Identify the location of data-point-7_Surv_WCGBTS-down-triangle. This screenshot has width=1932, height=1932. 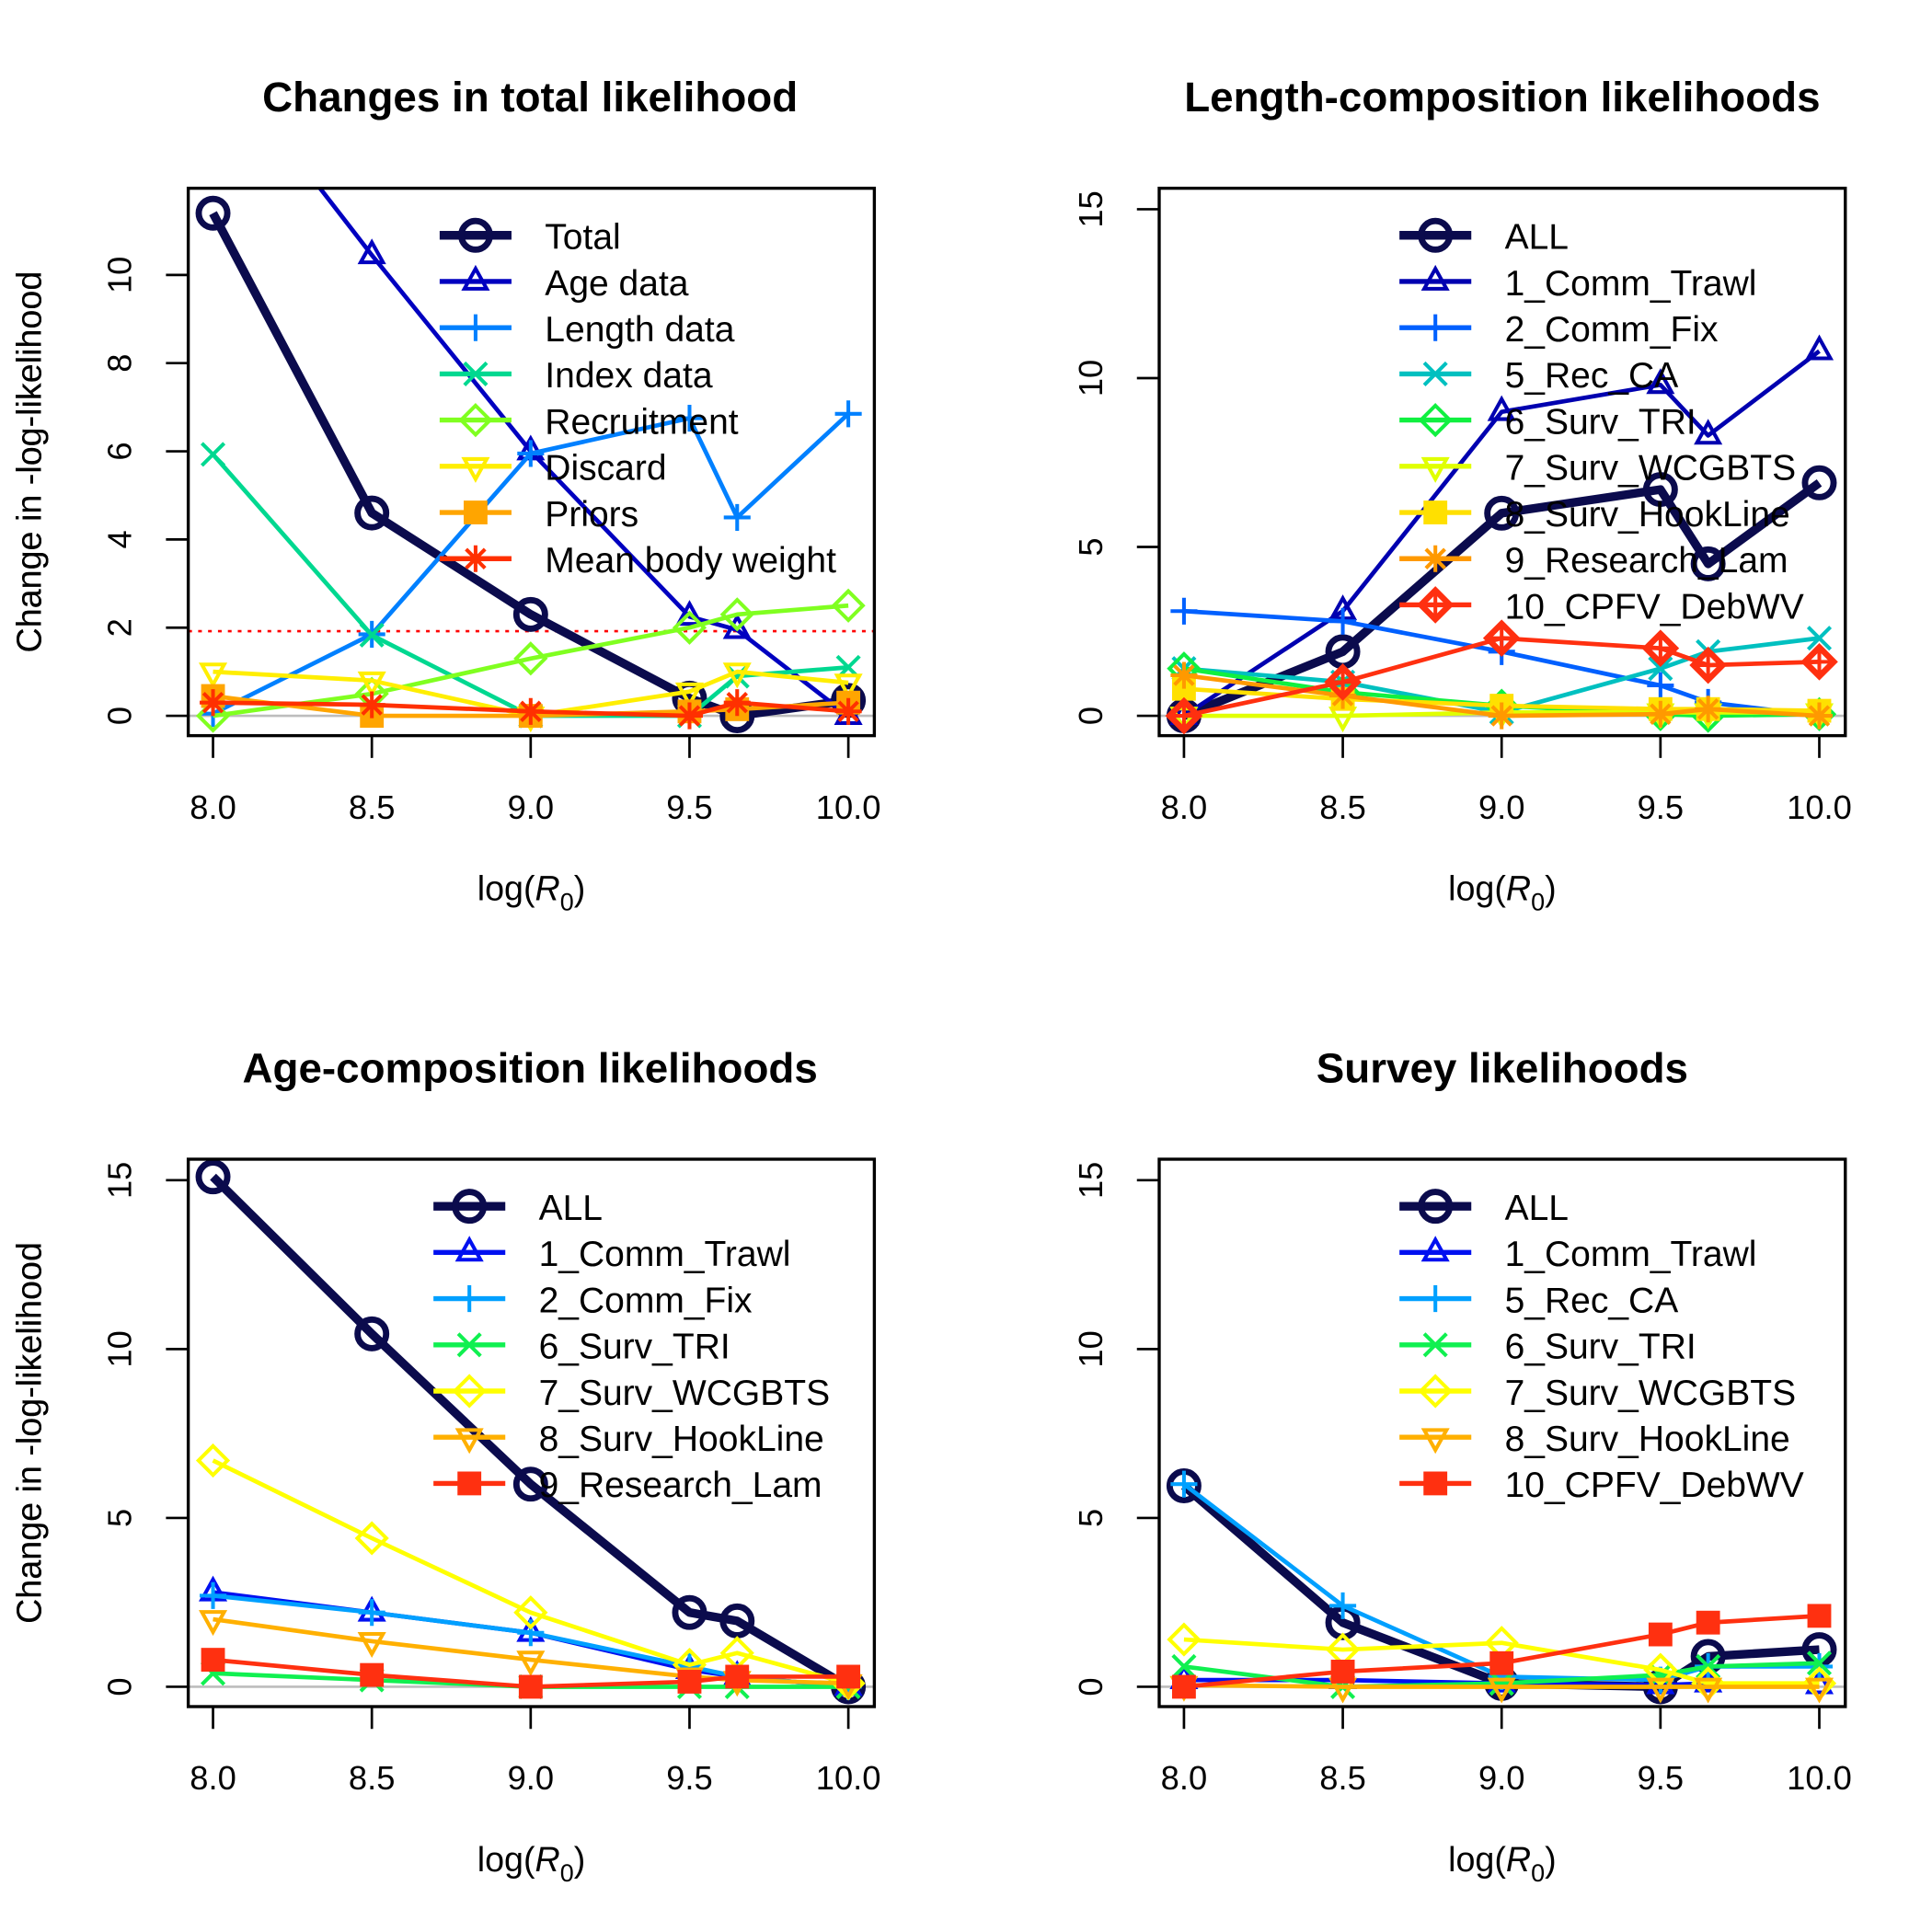
(1343, 720).